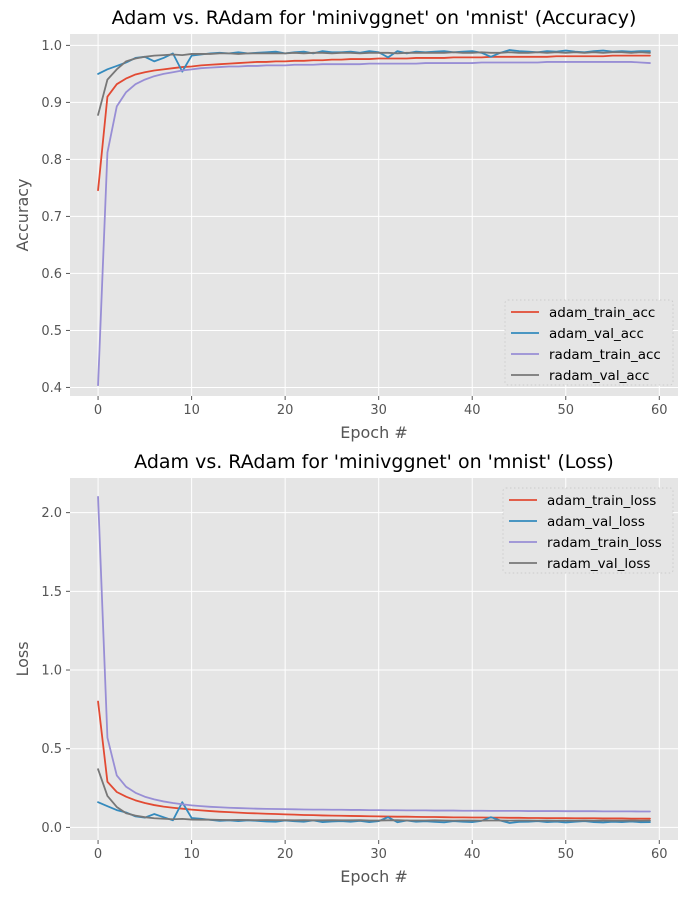  What do you see at coordinates (51, 388) in the screenshot?
I see `y-tick-label: 0.4` at bounding box center [51, 388].